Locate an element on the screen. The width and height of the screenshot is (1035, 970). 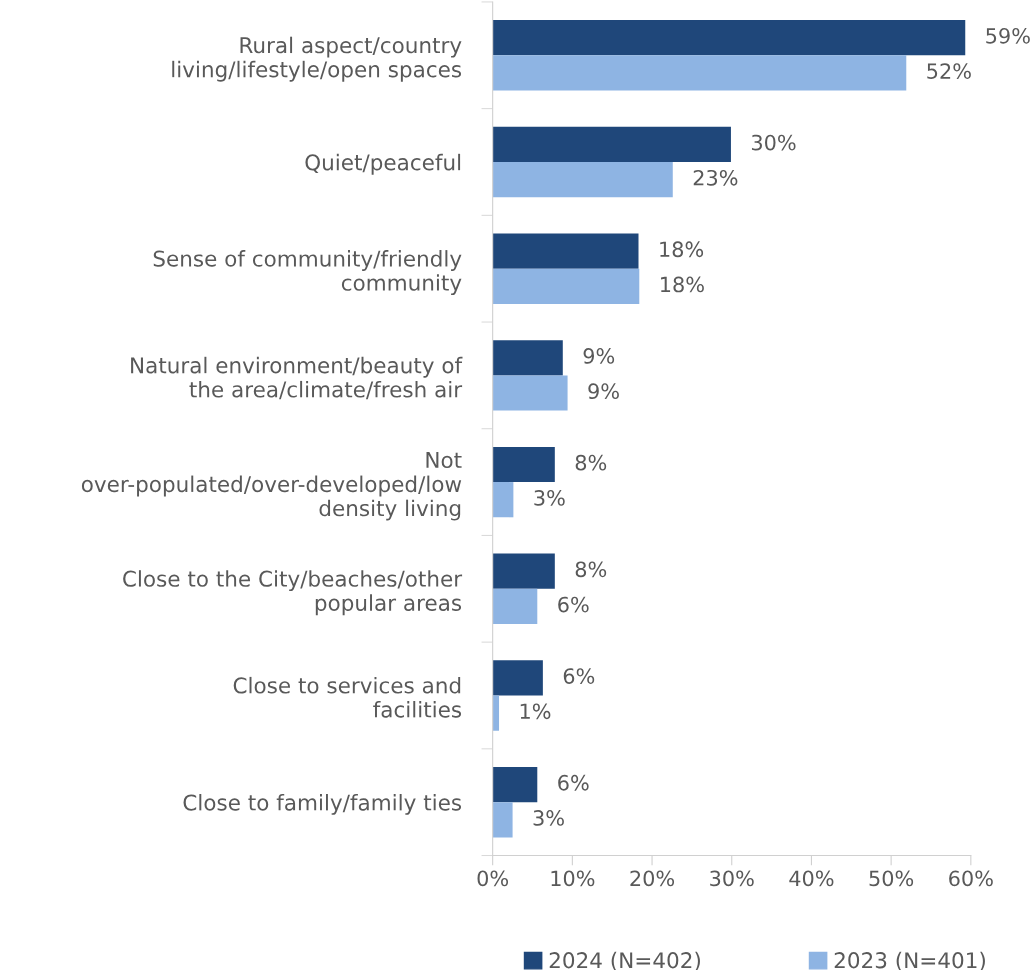
x-tick-label: 20% is located at coordinates (652, 878).